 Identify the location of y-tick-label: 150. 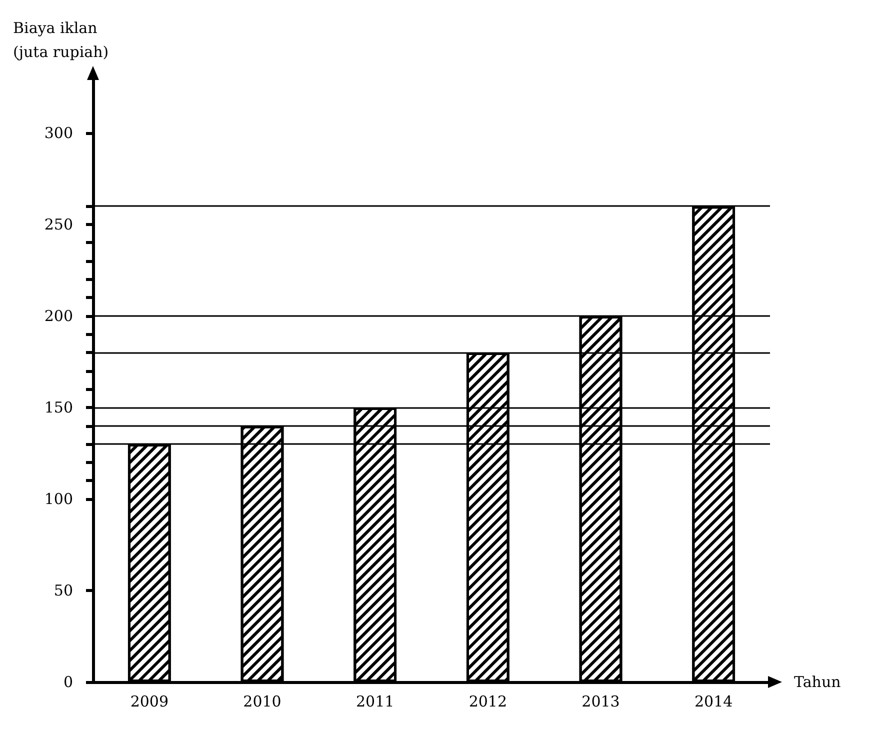
(58, 407).